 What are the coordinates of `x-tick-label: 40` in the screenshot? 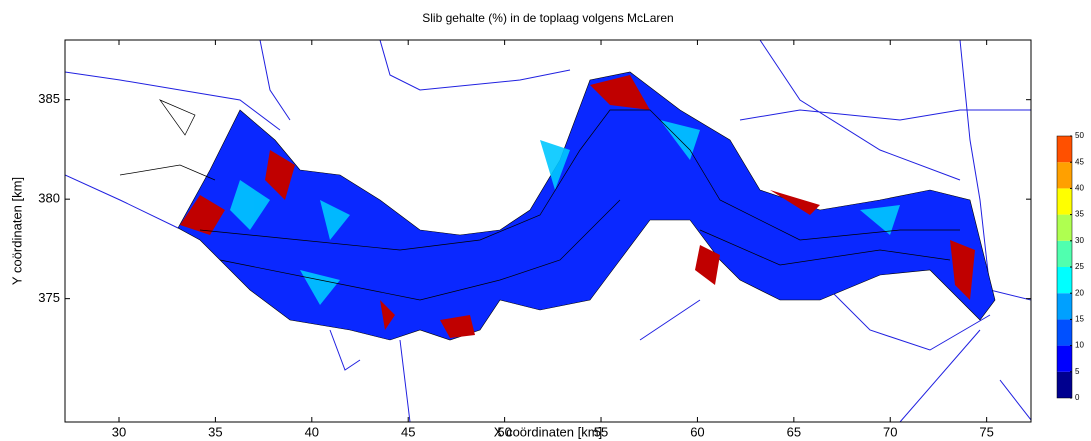 It's located at (312, 431).